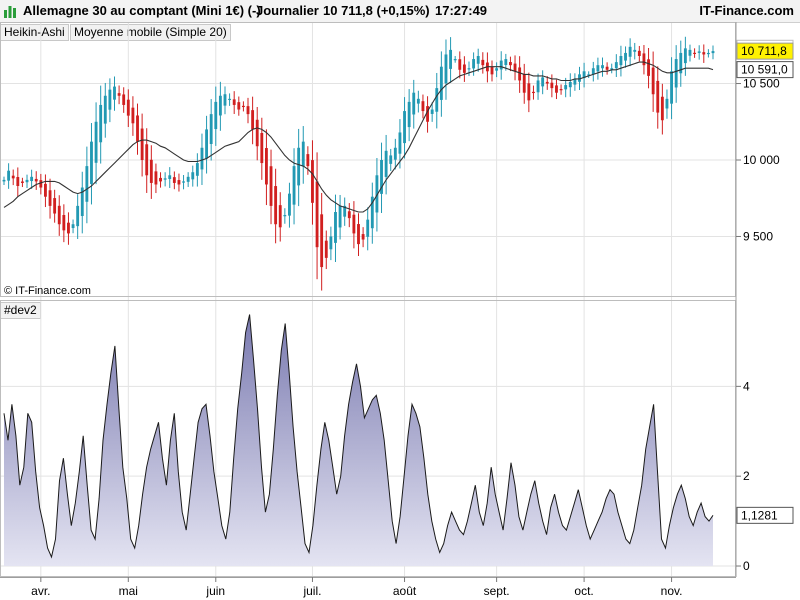 The height and width of the screenshot is (600, 800). What do you see at coordinates (34, 32) in the screenshot?
I see `legend-heikin-ashi: Heikin-Ashi` at bounding box center [34, 32].